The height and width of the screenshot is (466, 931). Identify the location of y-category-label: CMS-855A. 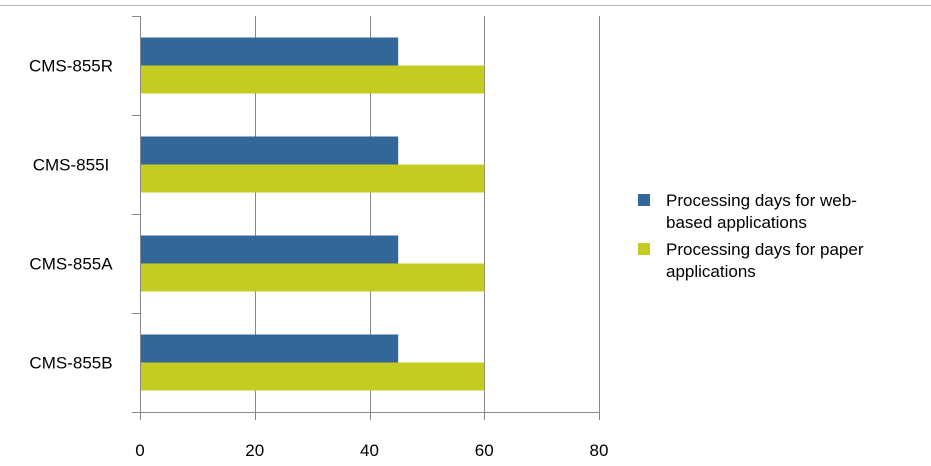
(71, 264).